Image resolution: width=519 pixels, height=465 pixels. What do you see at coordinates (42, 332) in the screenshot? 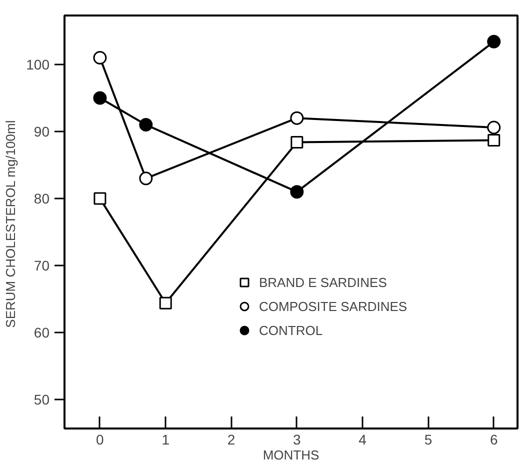
I see `y-tick-label: 60` at bounding box center [42, 332].